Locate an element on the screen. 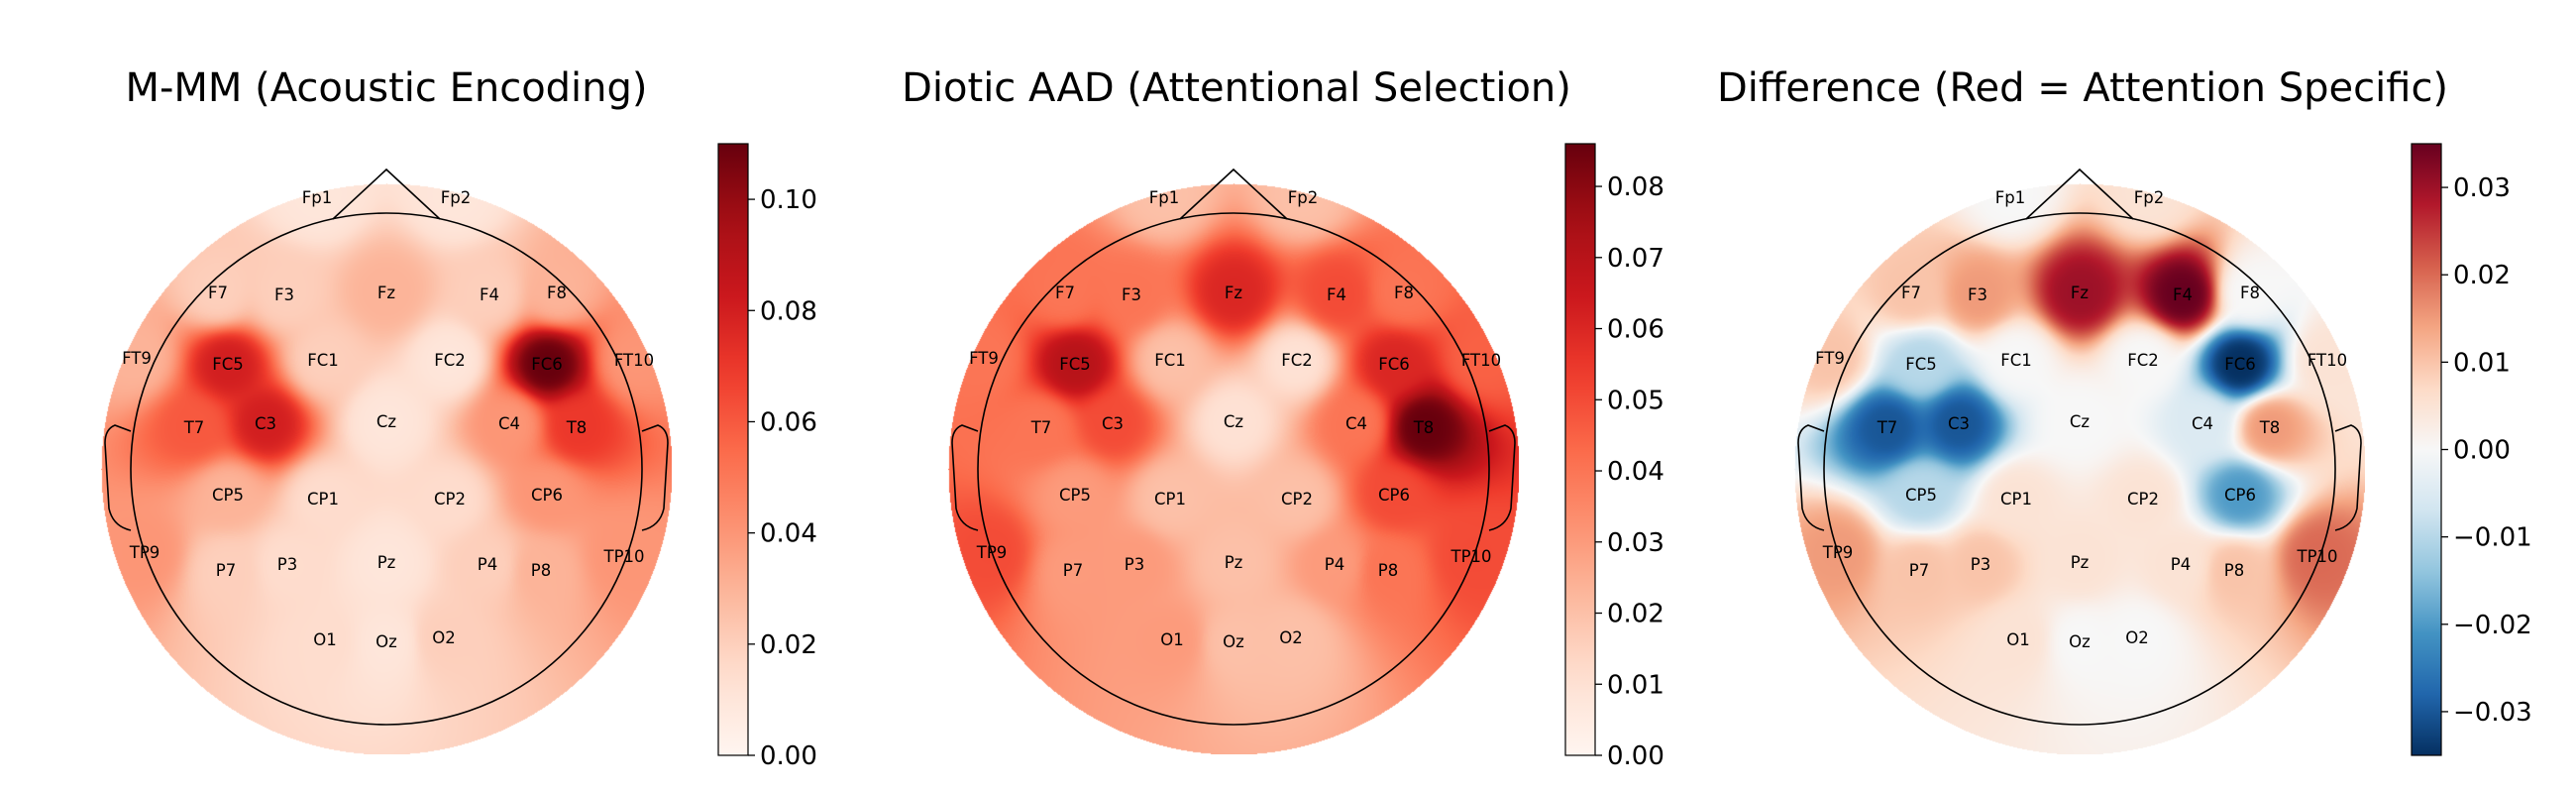 Image resolution: width=2576 pixels, height=793 pixels. panel-title: M-MM (Acoustic Encoding) is located at coordinates (386, 88).